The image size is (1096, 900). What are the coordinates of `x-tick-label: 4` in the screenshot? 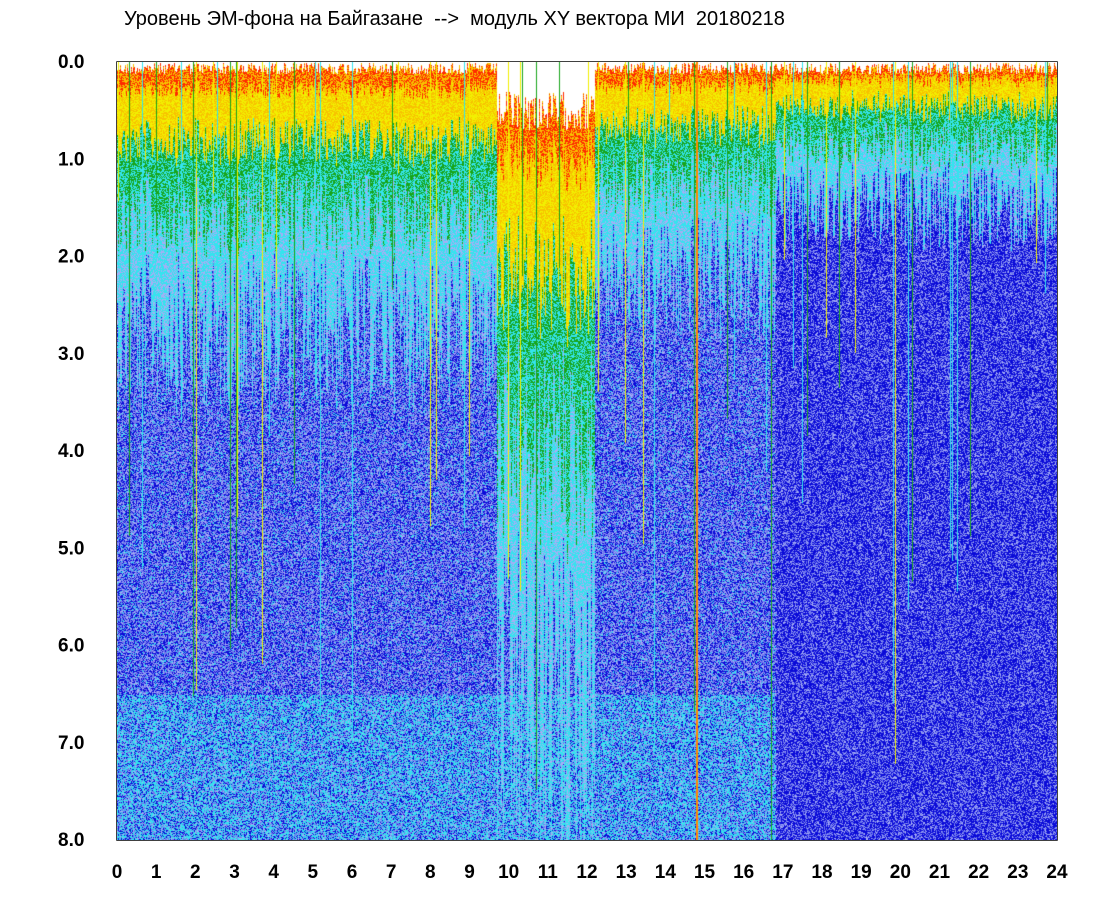 It's located at (273, 872).